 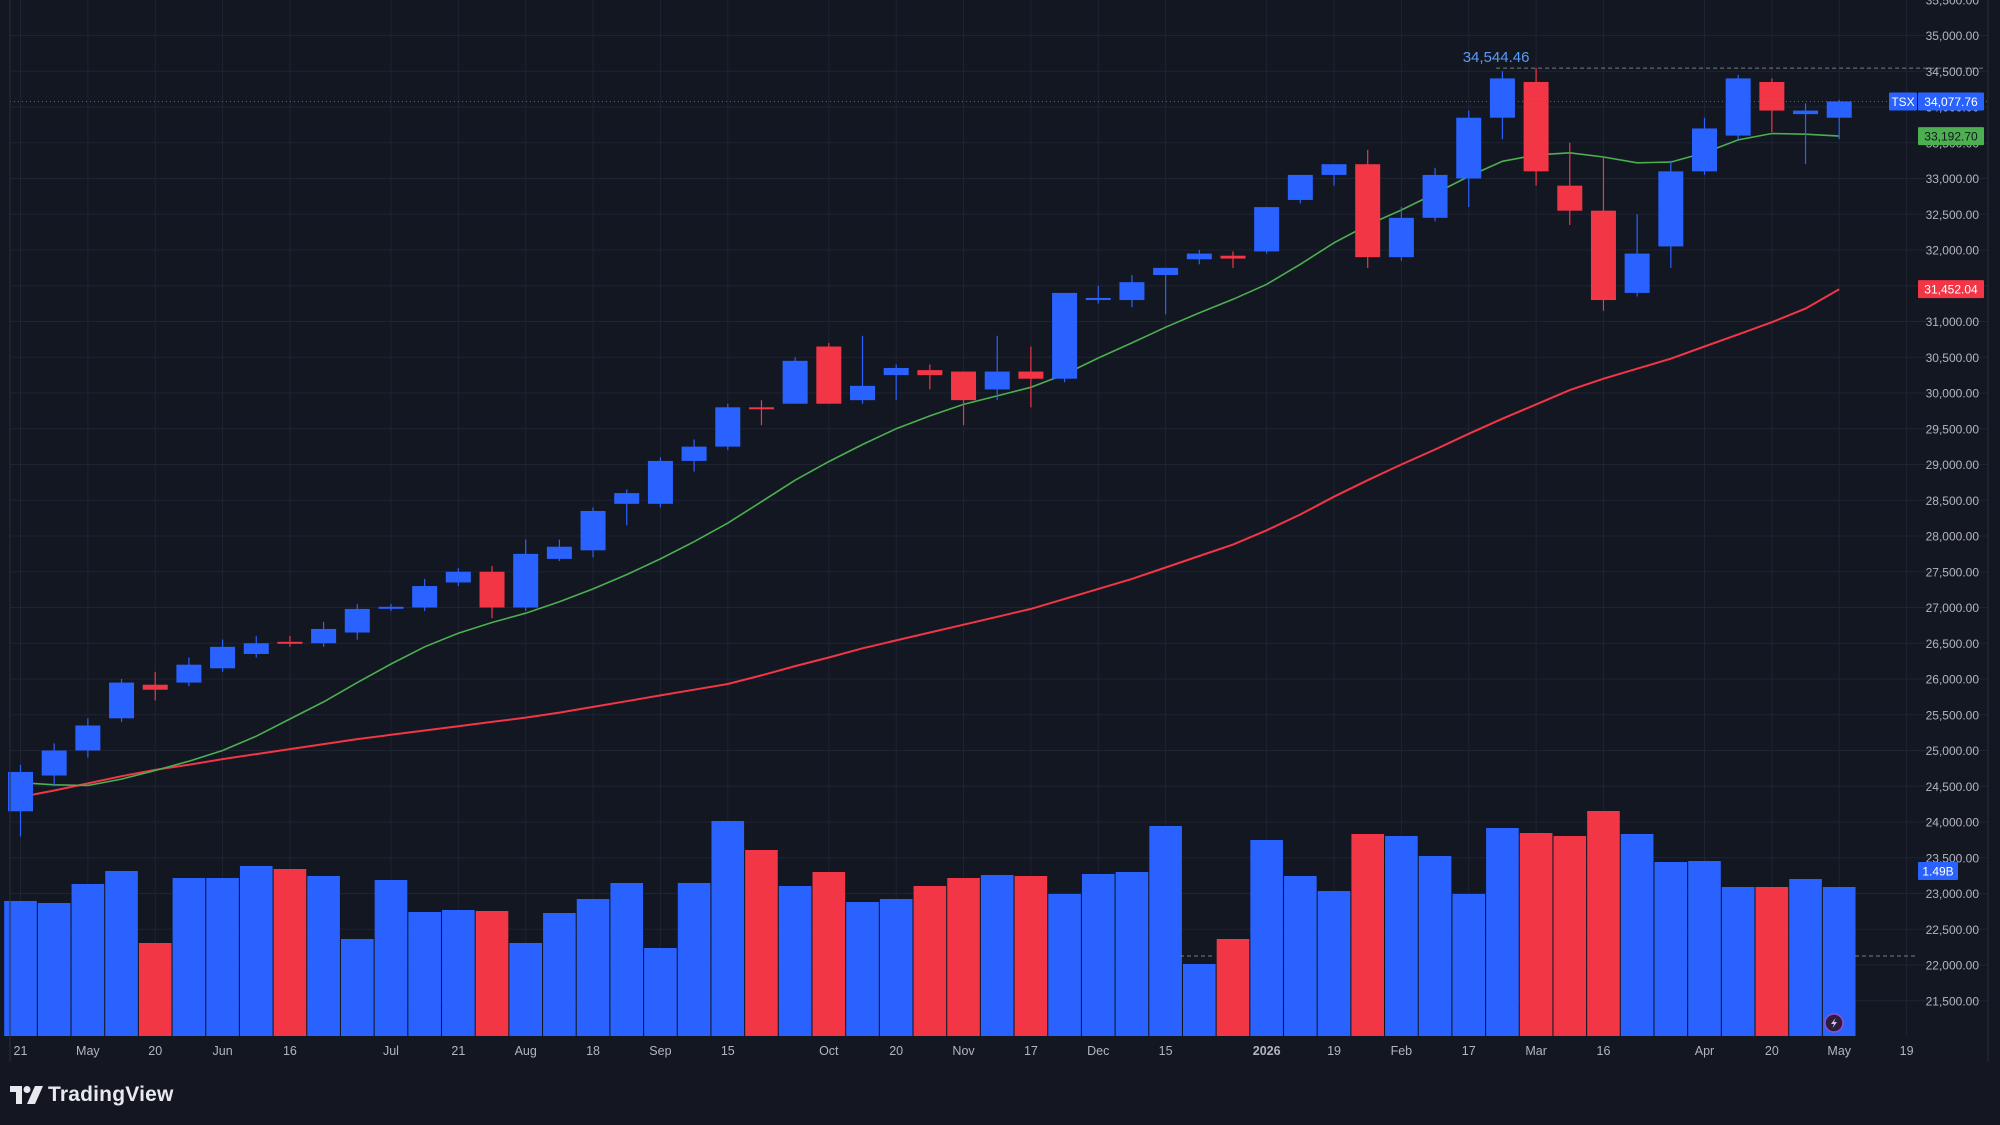 What do you see at coordinates (1907, 1051) in the screenshot?
I see `time-tick-label: 19` at bounding box center [1907, 1051].